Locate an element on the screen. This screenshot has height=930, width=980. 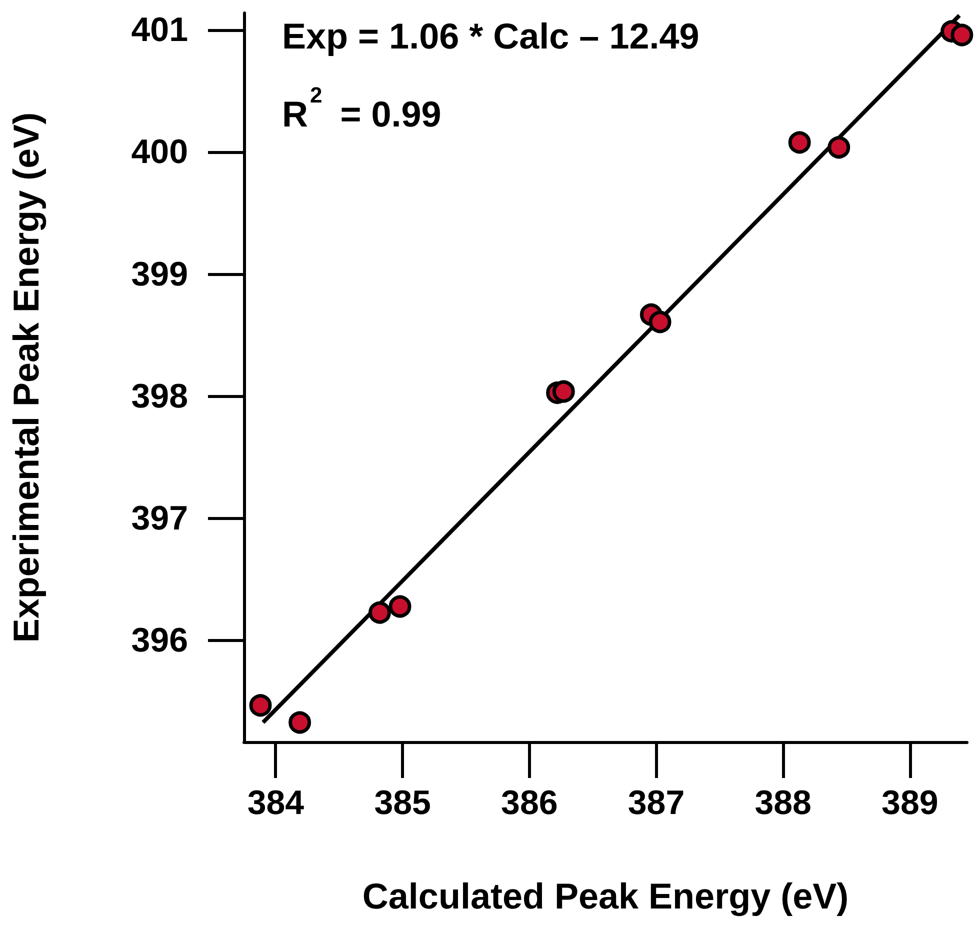
x-tick-label: 384 is located at coordinates (275, 803).